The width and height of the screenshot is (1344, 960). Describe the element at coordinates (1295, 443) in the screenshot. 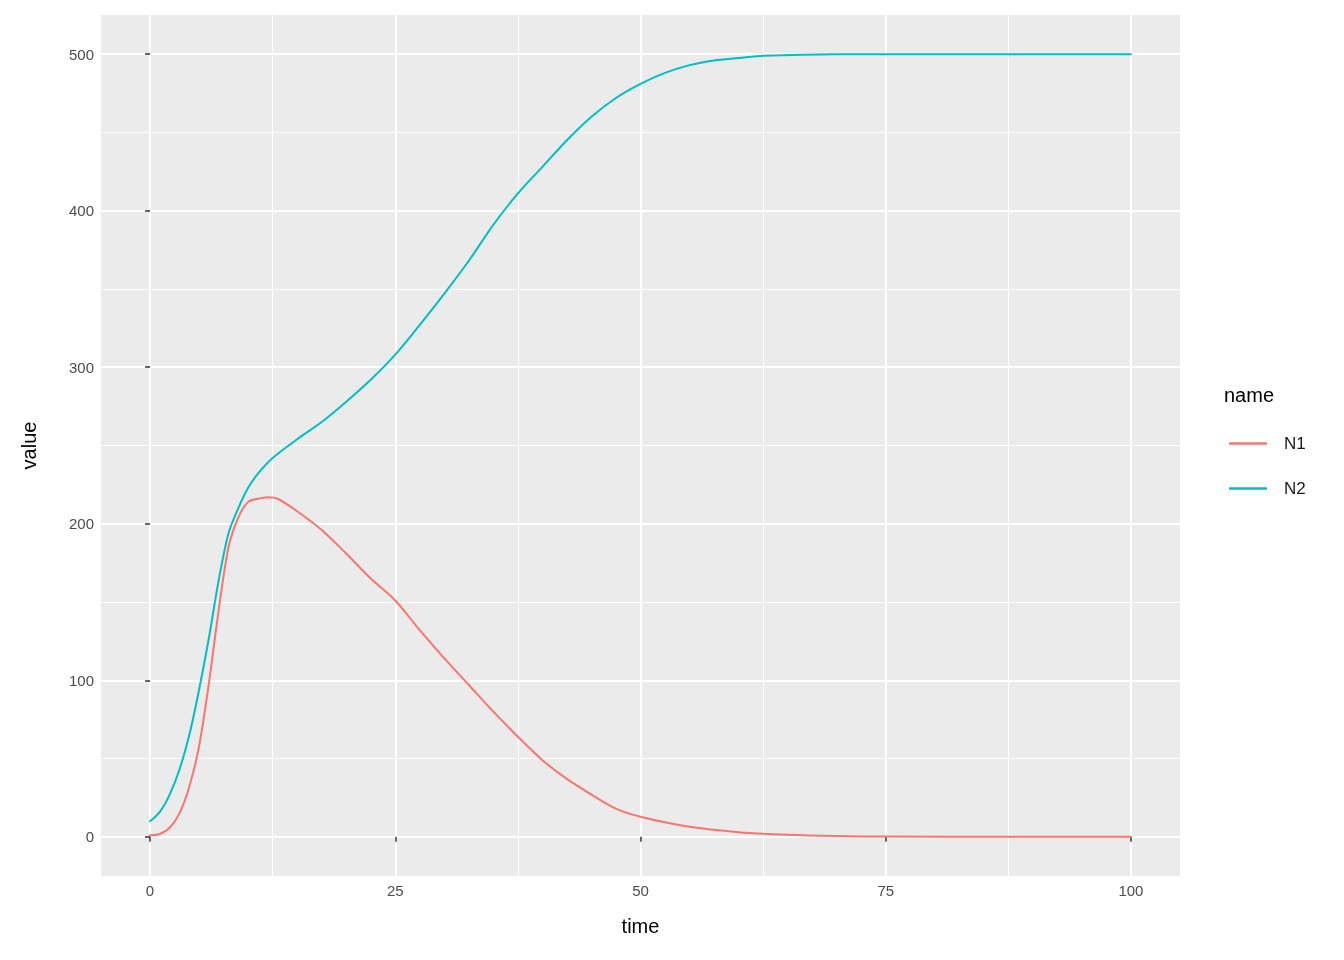

I see `legend-label: N1` at that location.